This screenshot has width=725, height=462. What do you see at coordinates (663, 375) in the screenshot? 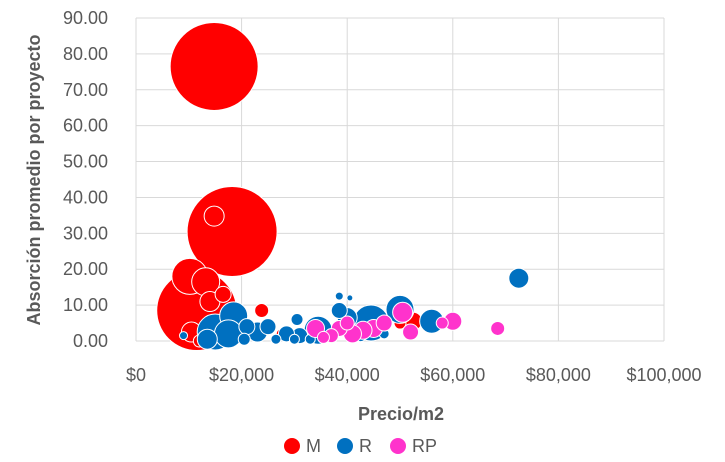
I see `x-tick-label: $100,000` at bounding box center [663, 375].